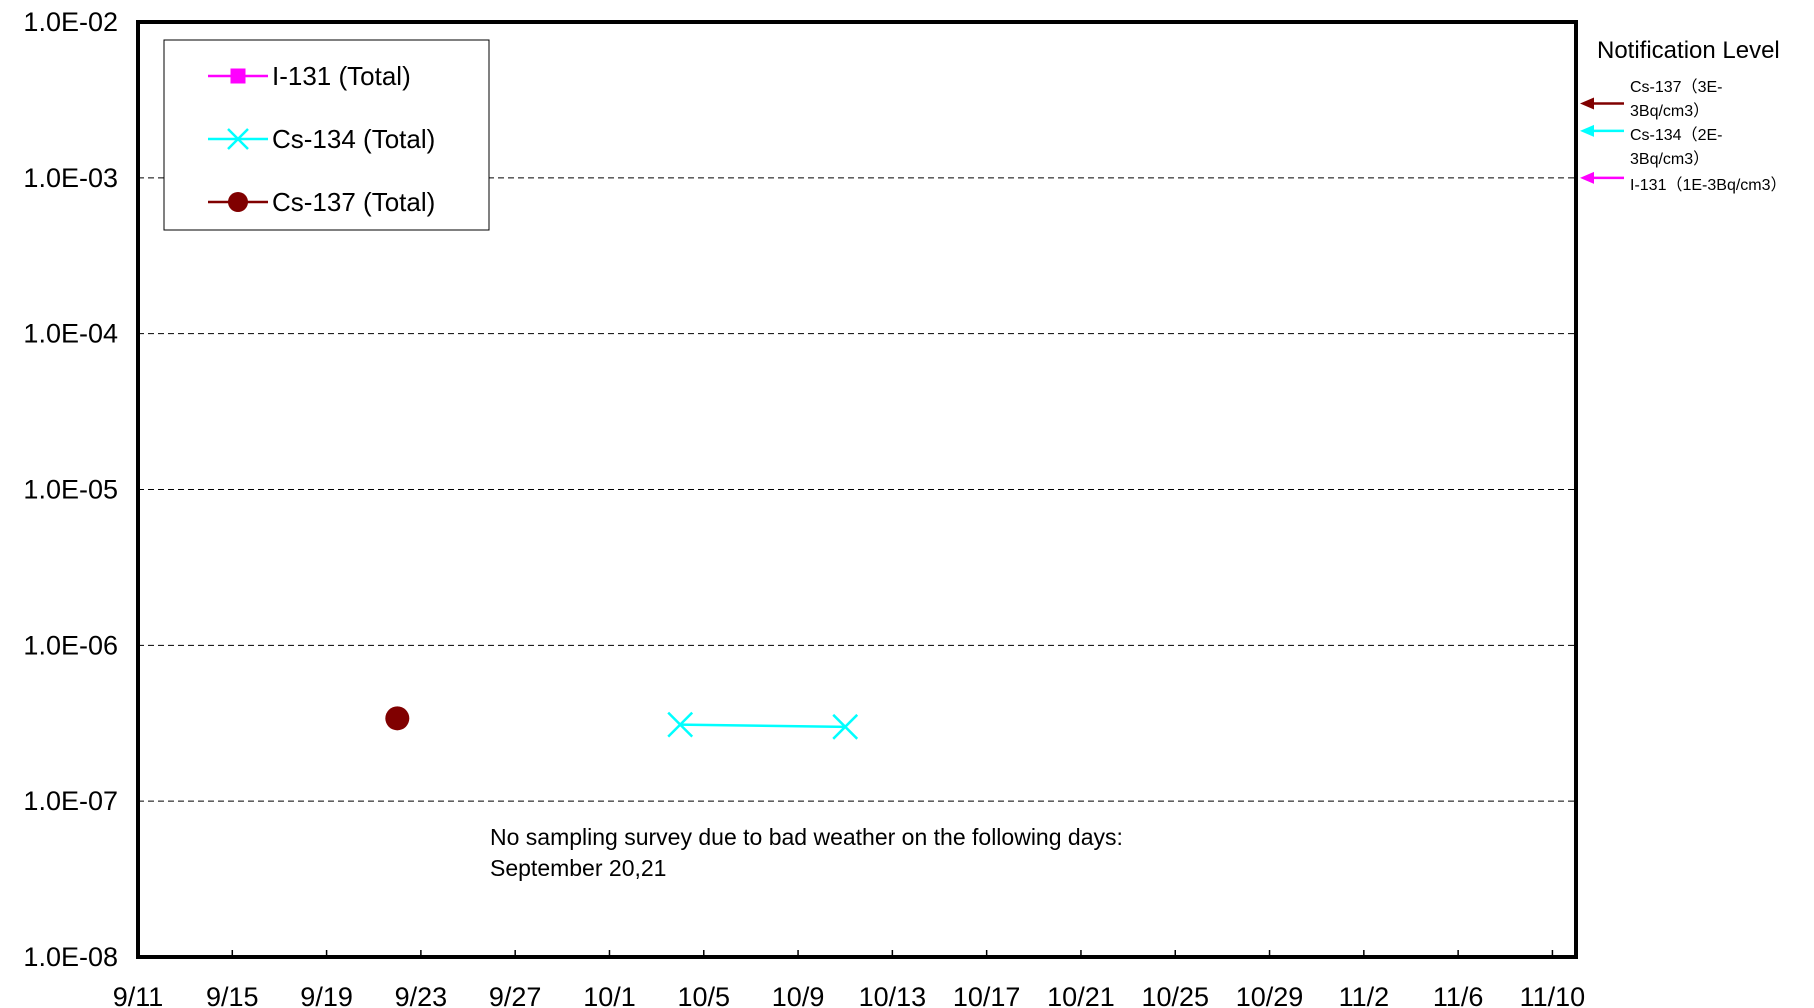 This screenshot has height=1008, width=1814. I want to click on series-line, so click(763, 726).